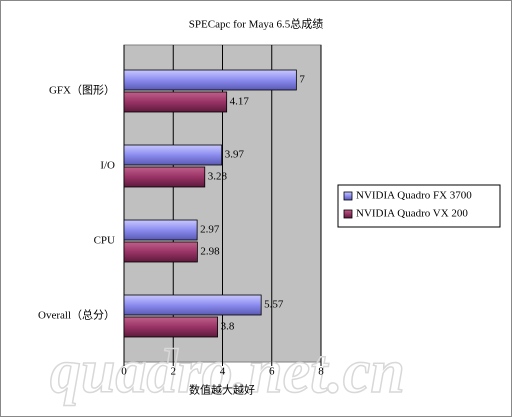 The width and height of the screenshot is (513, 418). I want to click on value-label: 3.8, so click(228, 327).